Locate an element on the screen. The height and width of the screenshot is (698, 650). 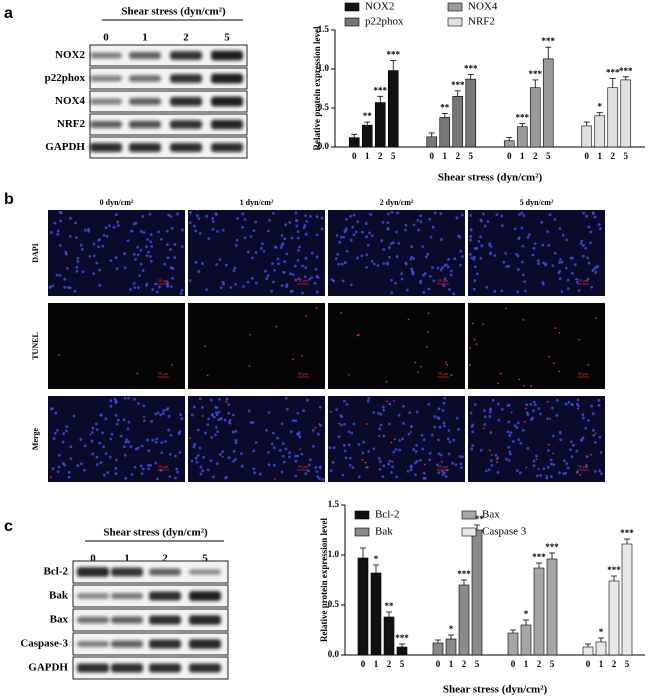
legend-label: Bak is located at coordinates (384, 532).